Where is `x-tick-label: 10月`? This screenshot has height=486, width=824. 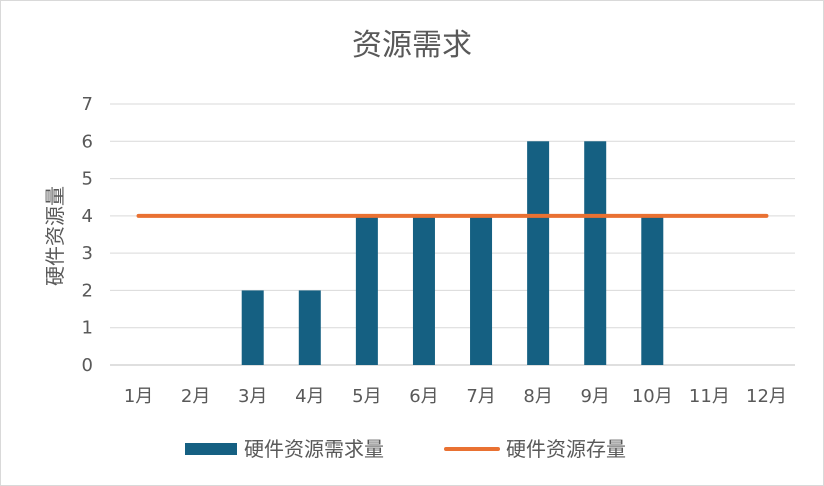 x-tick-label: 10月 is located at coordinates (652, 396).